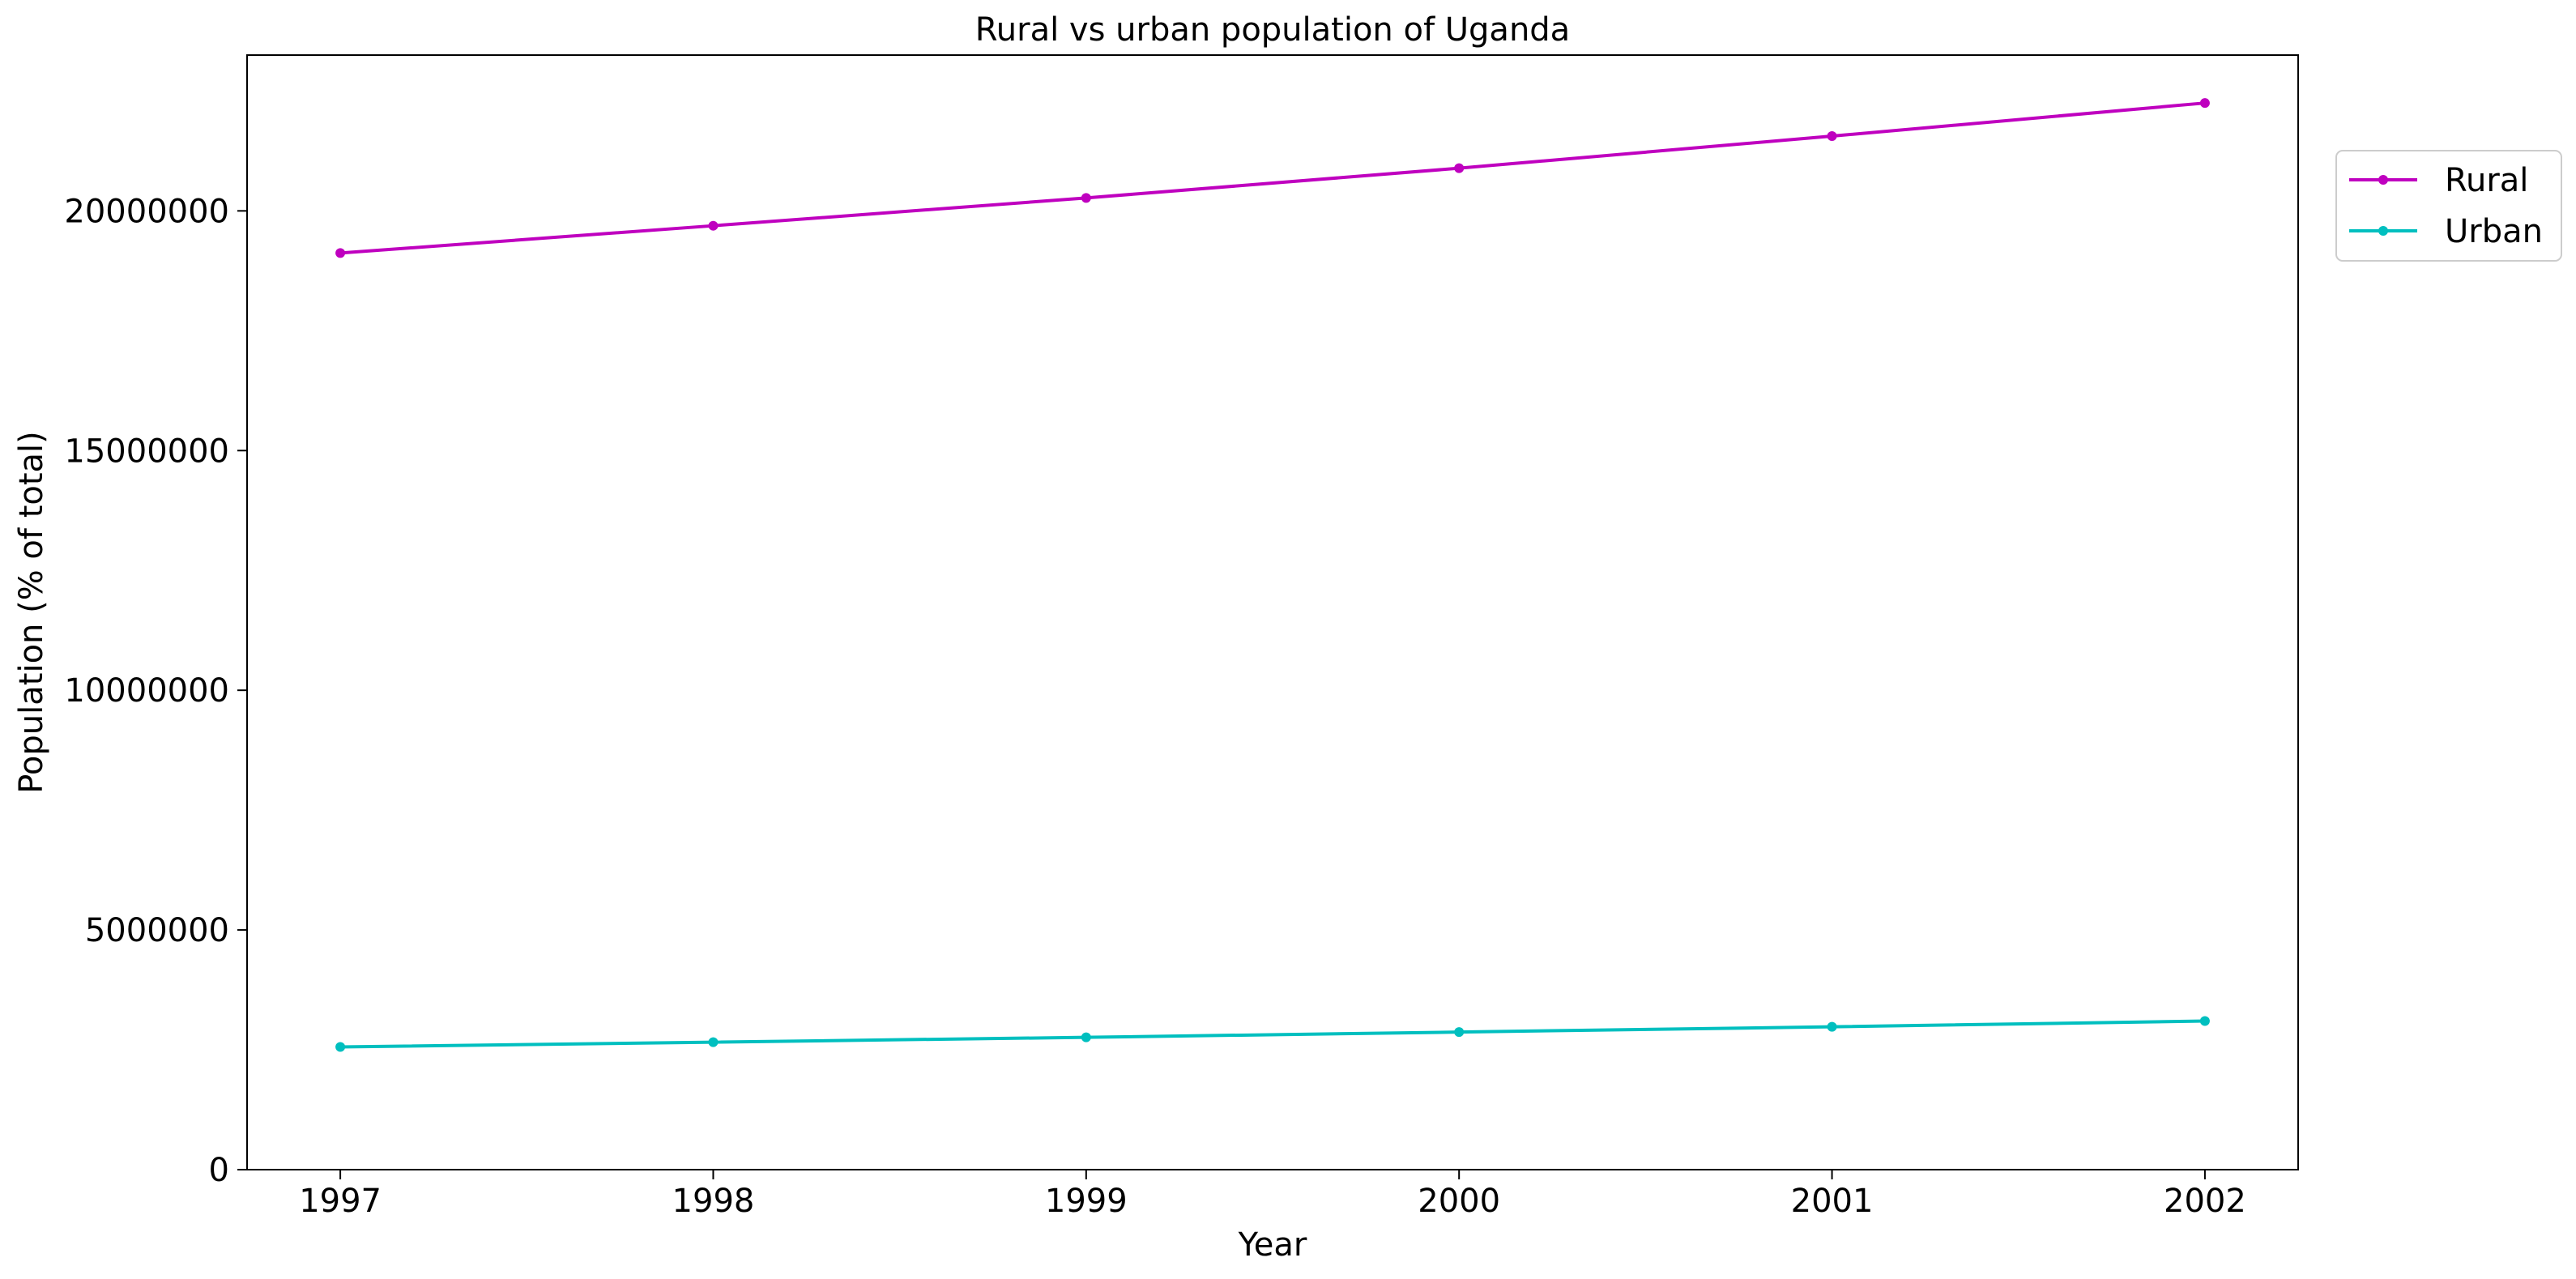 The height and width of the screenshot is (1279, 2576). Describe the element at coordinates (146, 691) in the screenshot. I see `y-tick-label: 10000000` at that location.